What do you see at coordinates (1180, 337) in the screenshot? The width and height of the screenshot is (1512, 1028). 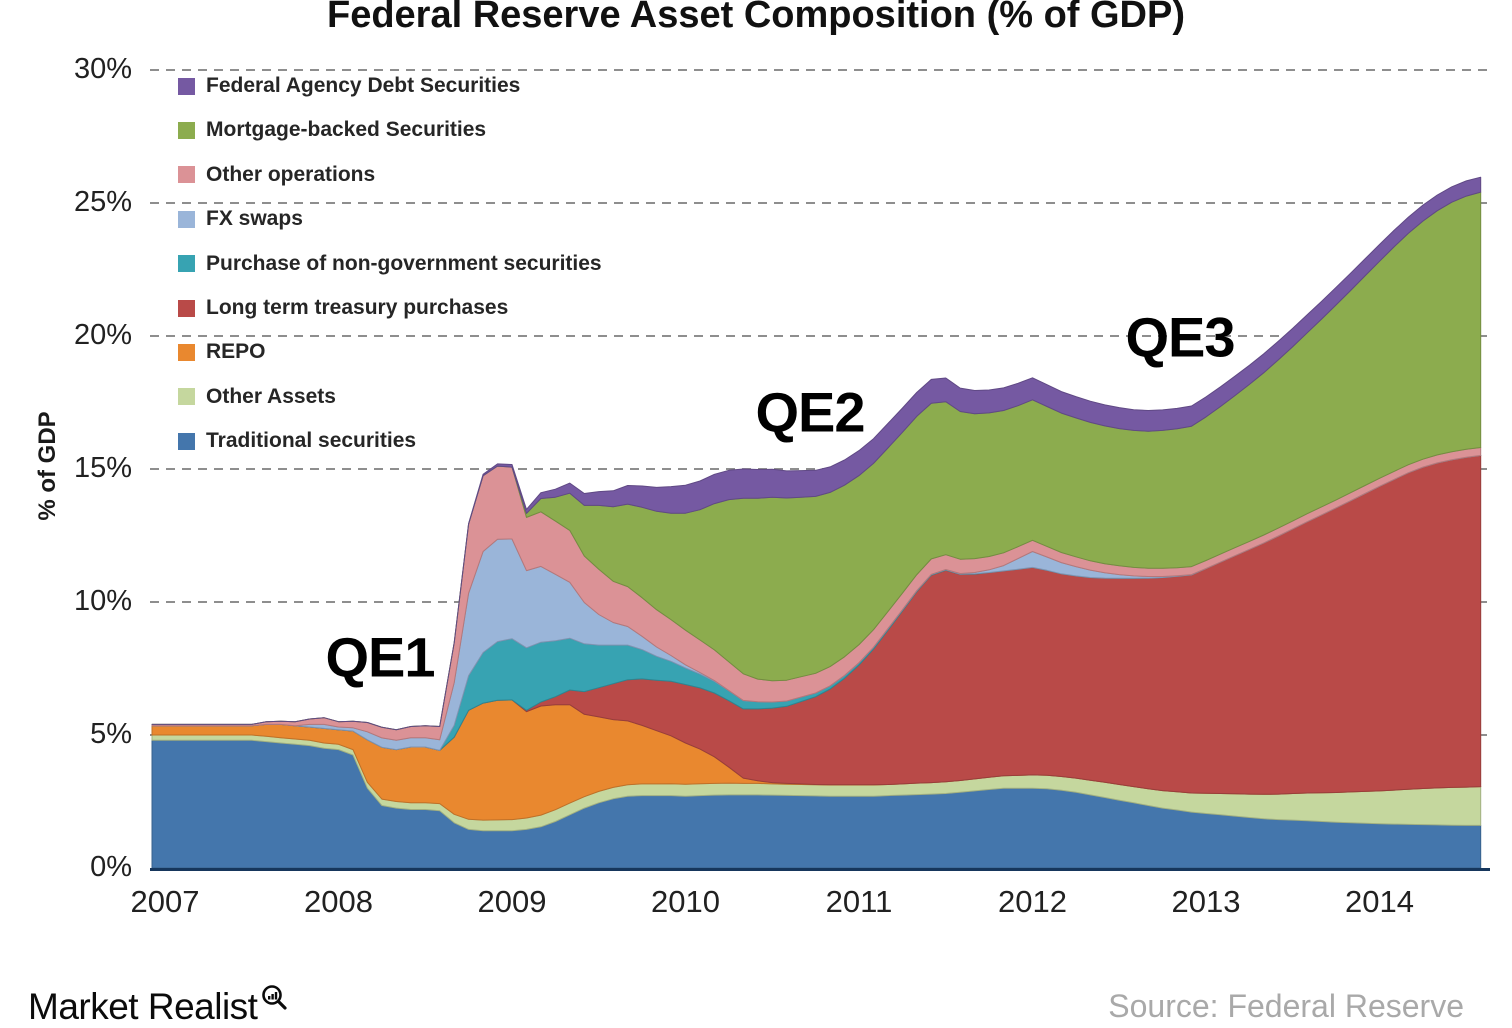 I see `annotation-qe3: QE3` at bounding box center [1180, 337].